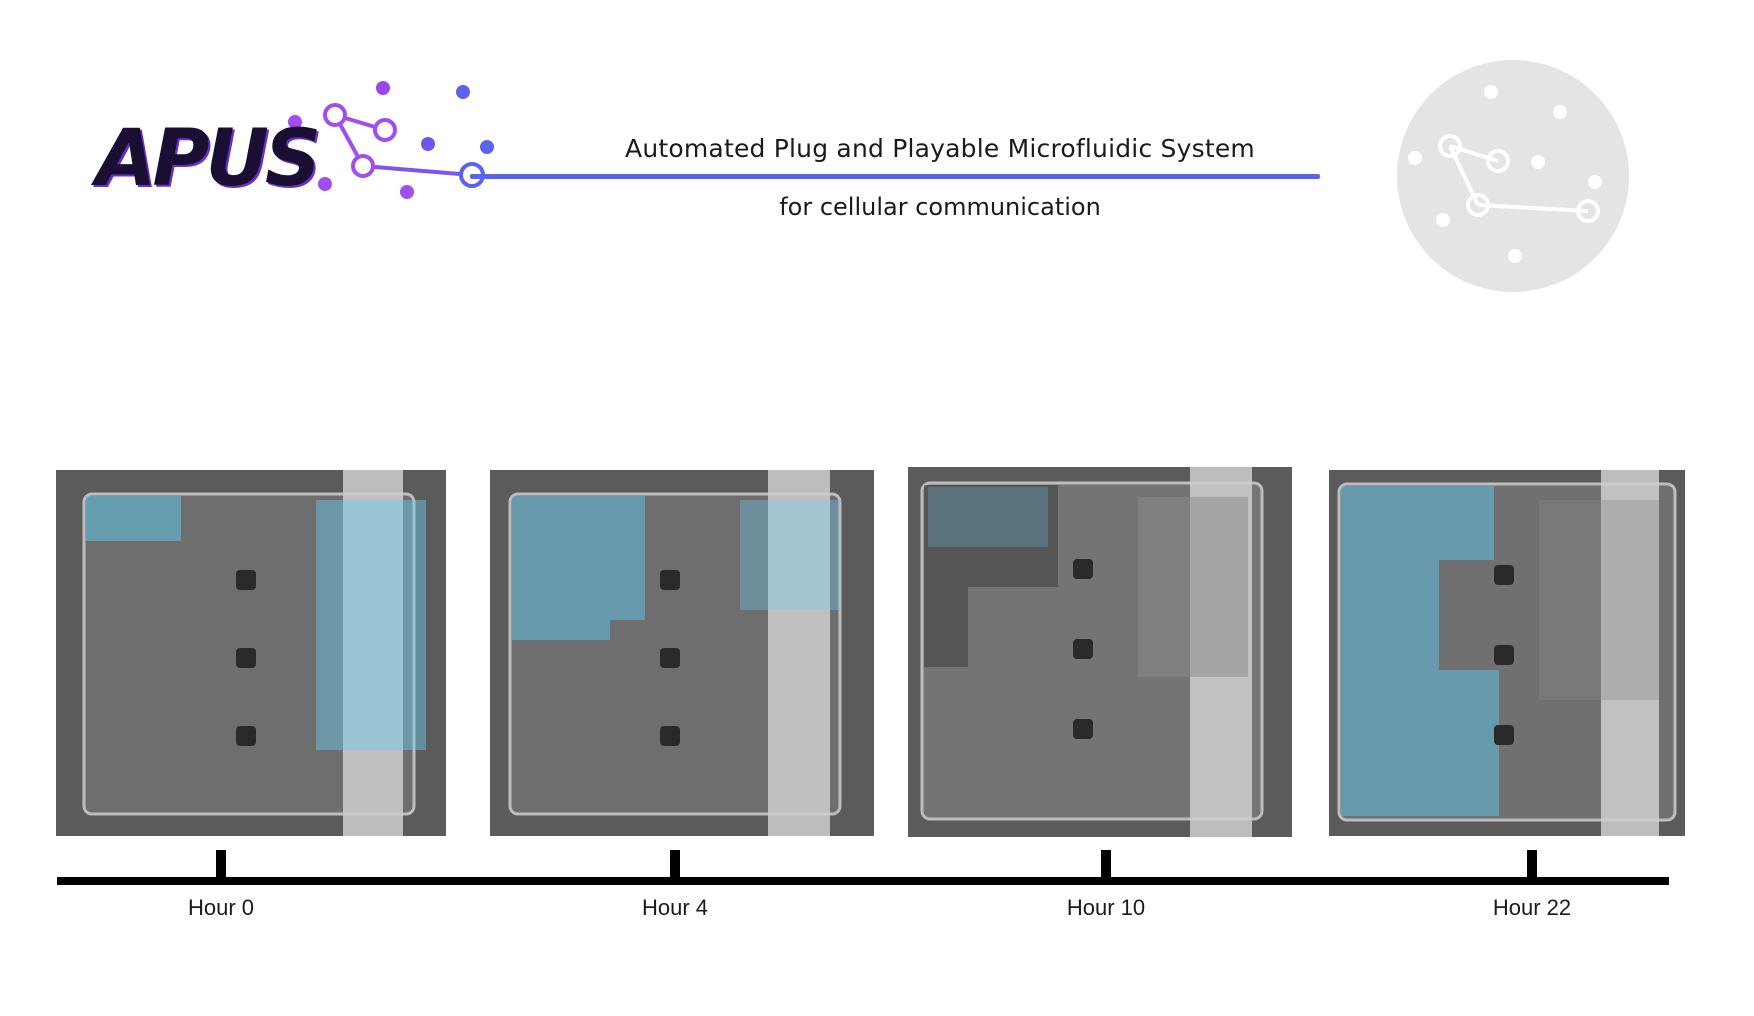  Describe the element at coordinates (863, 881) in the screenshot. I see `timeline-axis` at that location.